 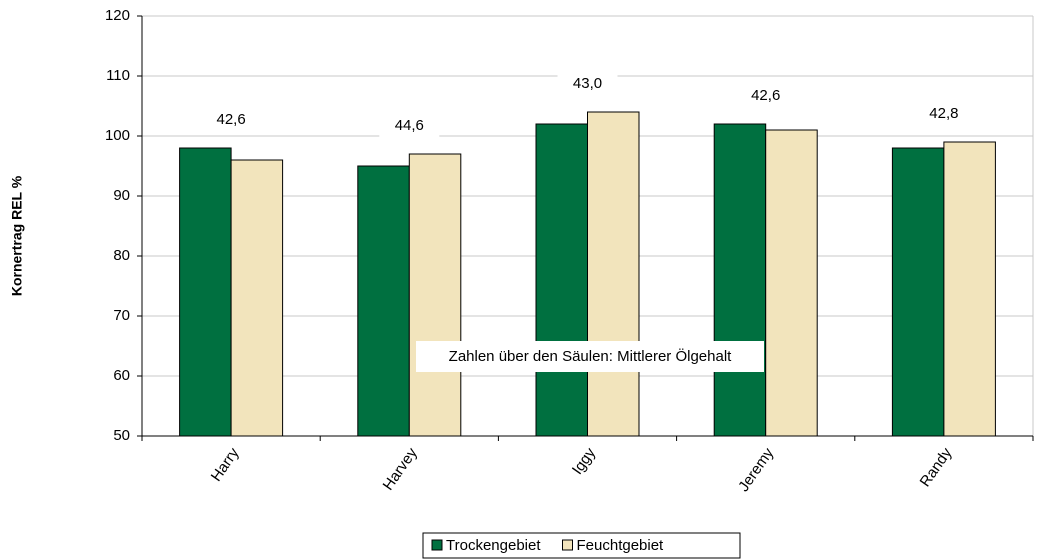 I want to click on y-tick-label: 60, so click(x=121, y=375).